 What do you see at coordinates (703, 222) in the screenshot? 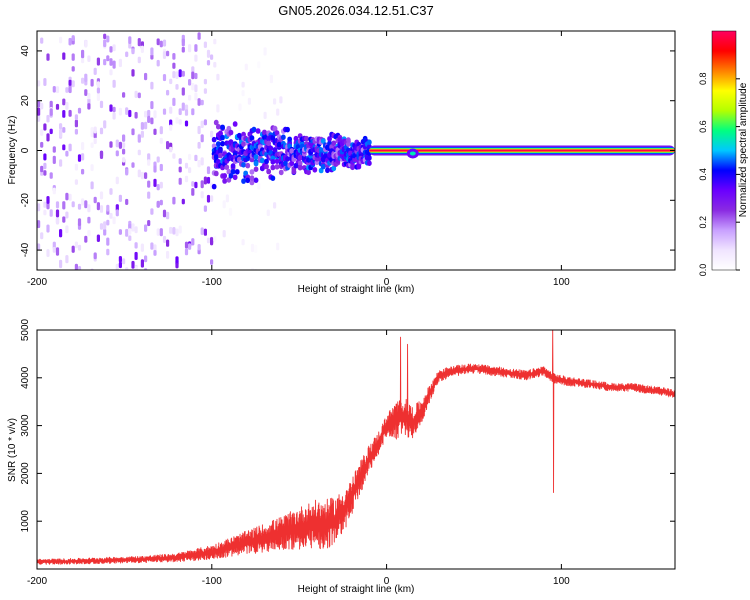
I see `colorbar-tick-label: 0.2` at bounding box center [703, 222].